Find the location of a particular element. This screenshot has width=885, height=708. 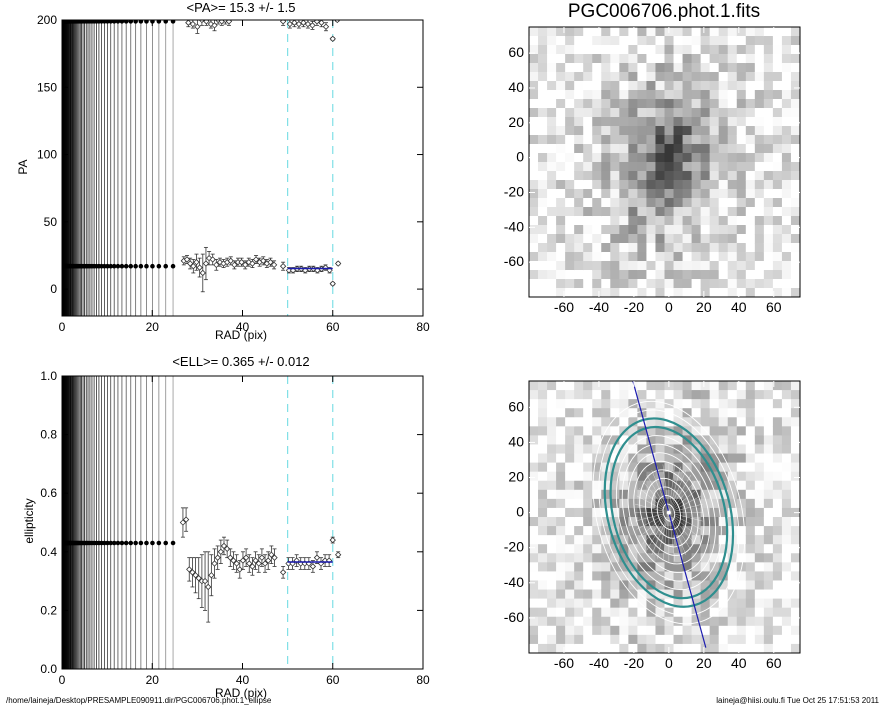

im2-sample-spoke is located at coordinates (683, 500).